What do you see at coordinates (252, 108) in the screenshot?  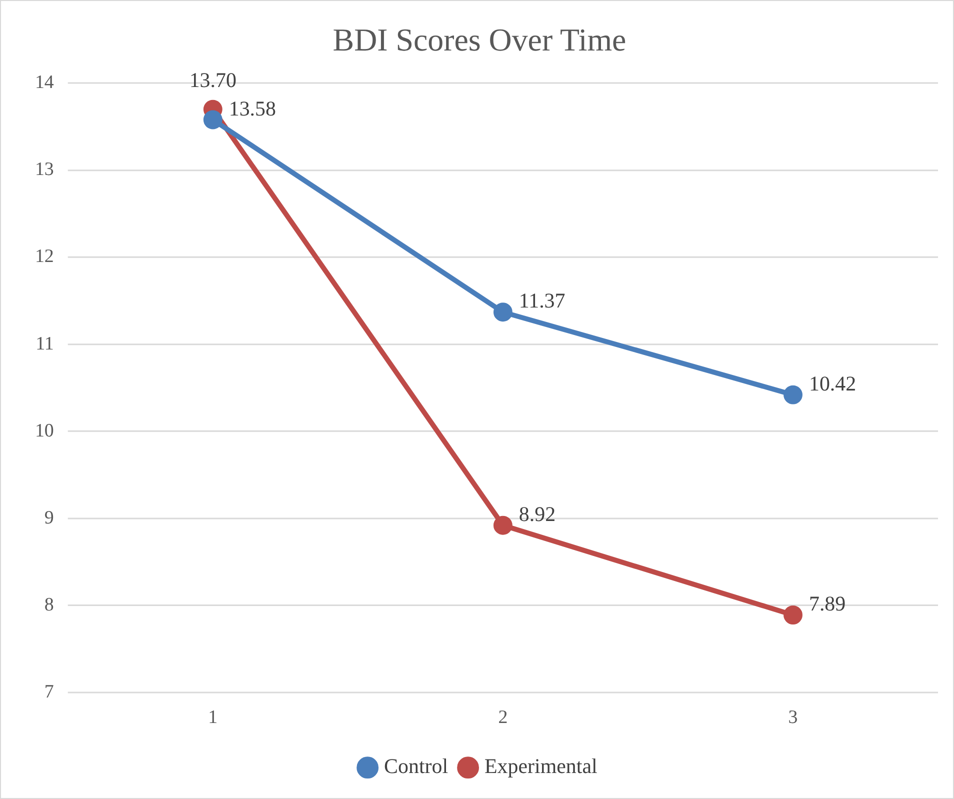 I see `data-label: 13.58` at bounding box center [252, 108].